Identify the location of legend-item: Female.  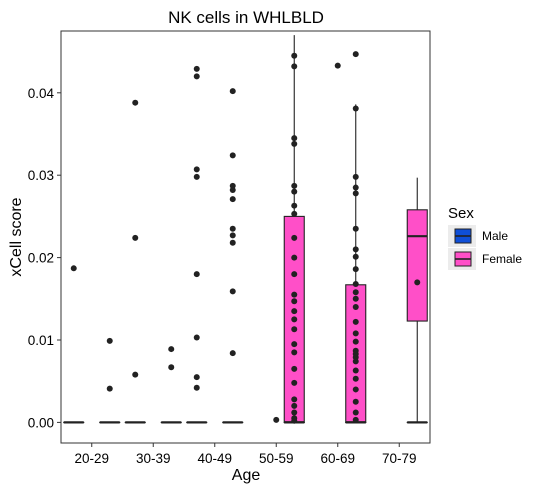
(485, 259).